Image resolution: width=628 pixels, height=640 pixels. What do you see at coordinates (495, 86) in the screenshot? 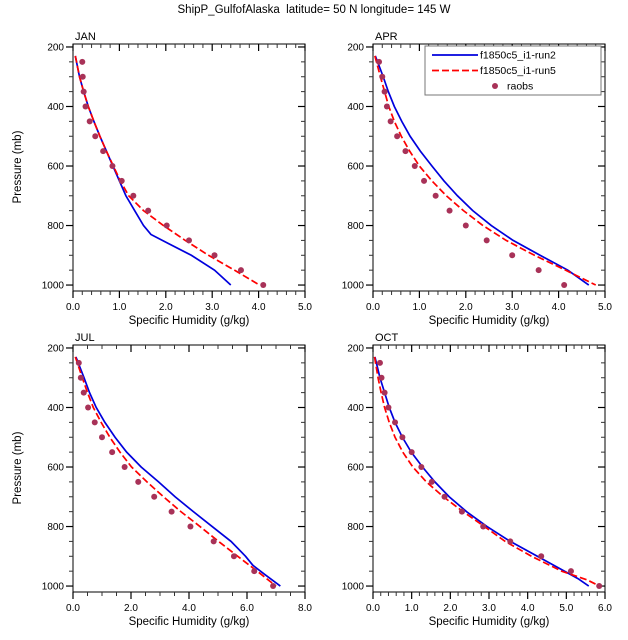
I see `legend-dot` at bounding box center [495, 86].